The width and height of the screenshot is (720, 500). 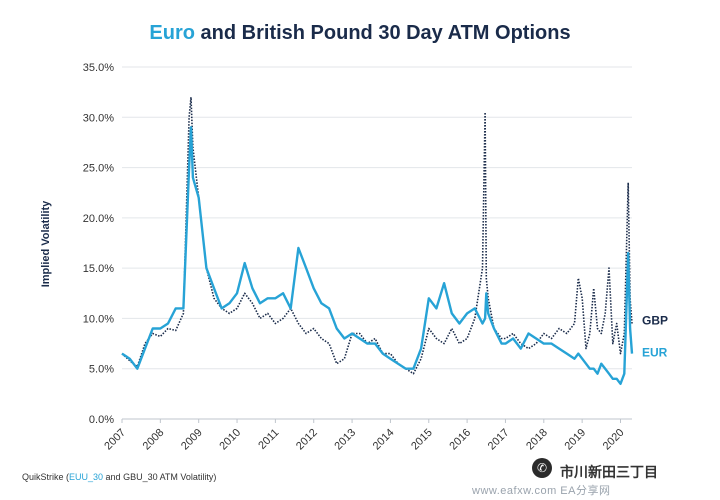 What do you see at coordinates (98, 219) in the screenshot?
I see `y-tick-label: 20.0%` at bounding box center [98, 219].